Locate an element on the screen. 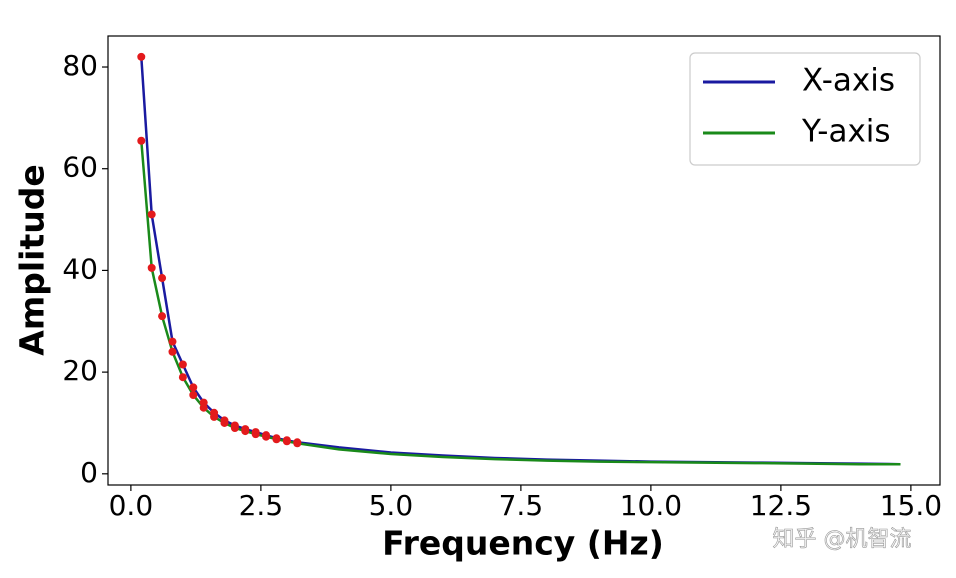  x-tick-label: 12.5 is located at coordinates (781, 505).